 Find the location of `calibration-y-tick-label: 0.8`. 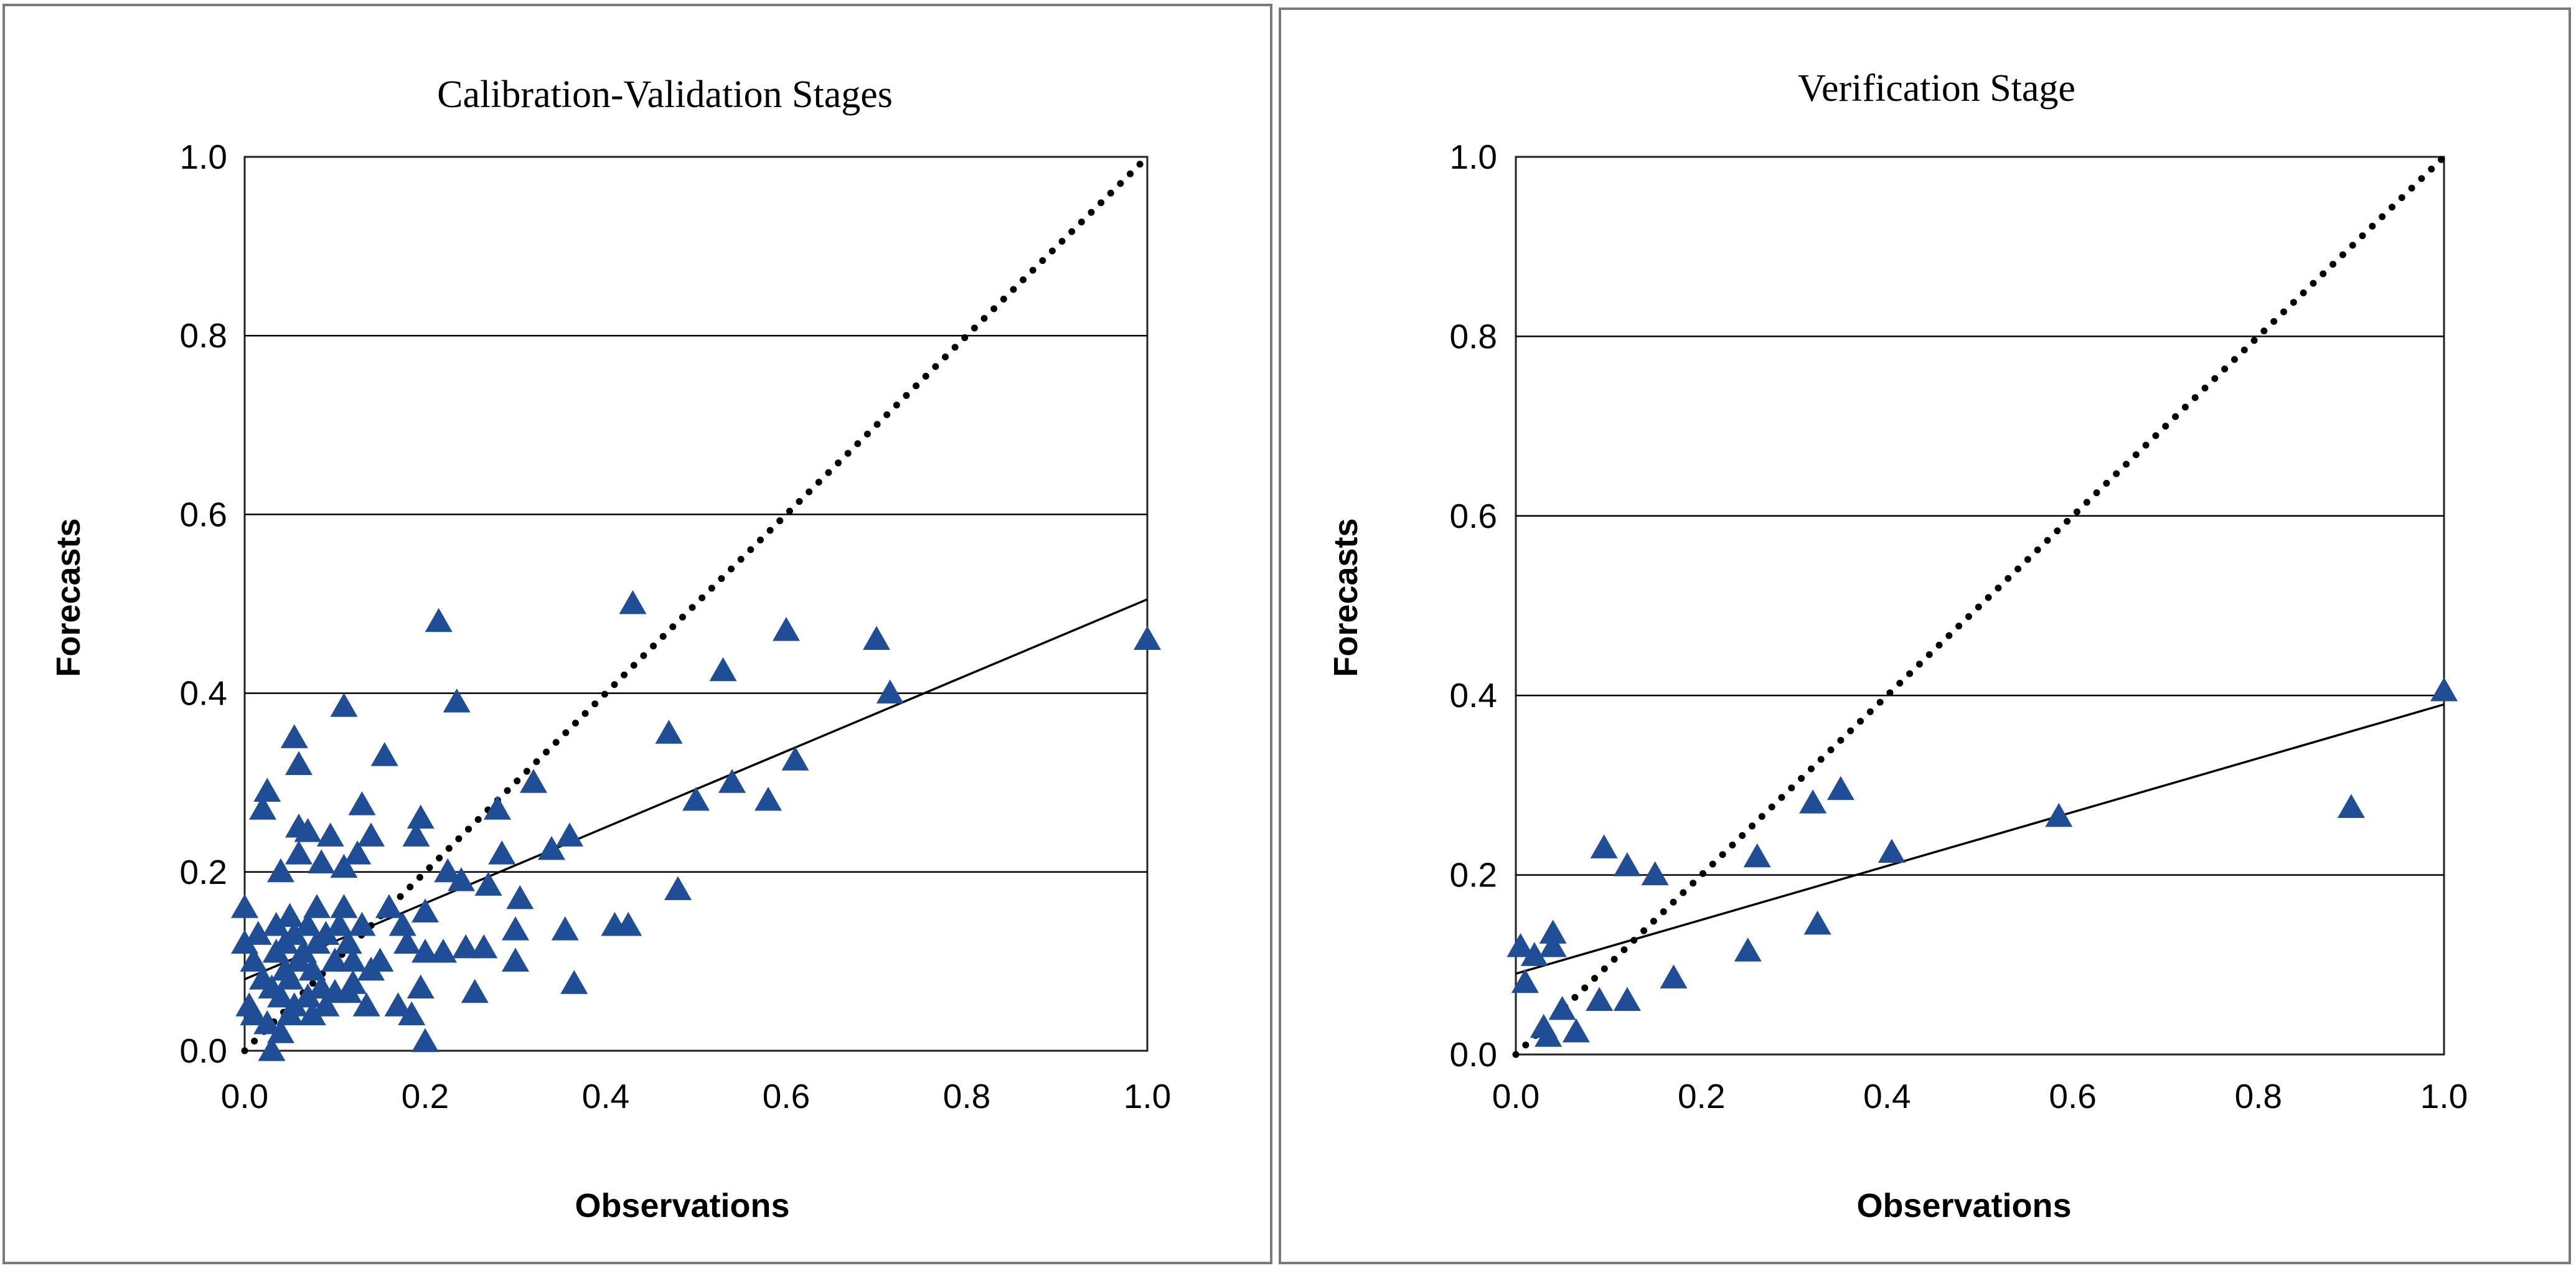

calibration-y-tick-label: 0.8 is located at coordinates (203, 336).